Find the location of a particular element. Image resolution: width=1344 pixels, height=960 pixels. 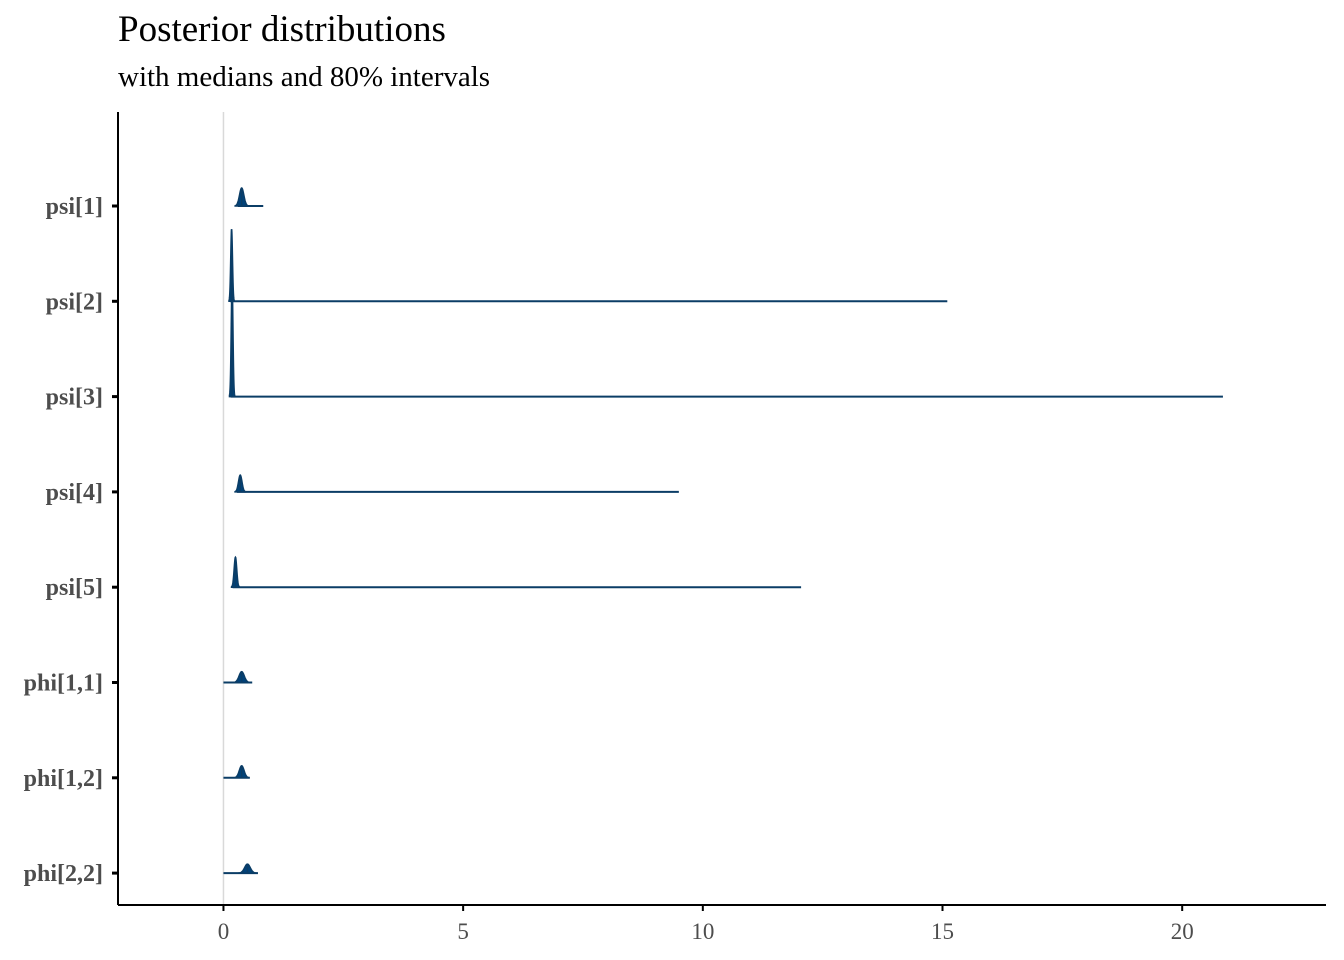

x-tick-label: 5 is located at coordinates (463, 931).